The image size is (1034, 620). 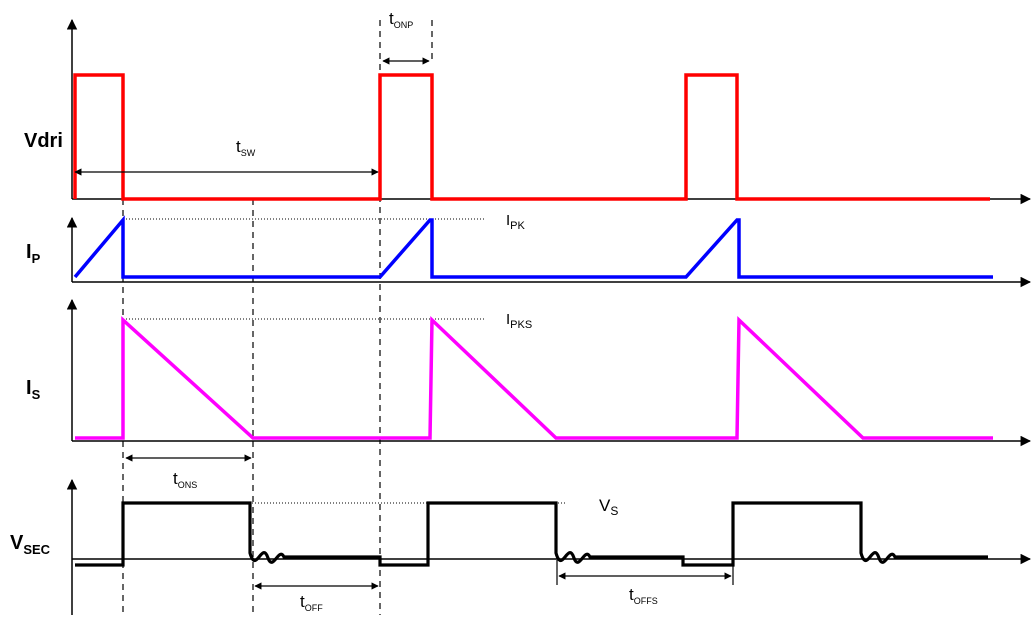 What do you see at coordinates (188, 485) in the screenshot?
I see `tons-label-sub: ONS` at bounding box center [188, 485].